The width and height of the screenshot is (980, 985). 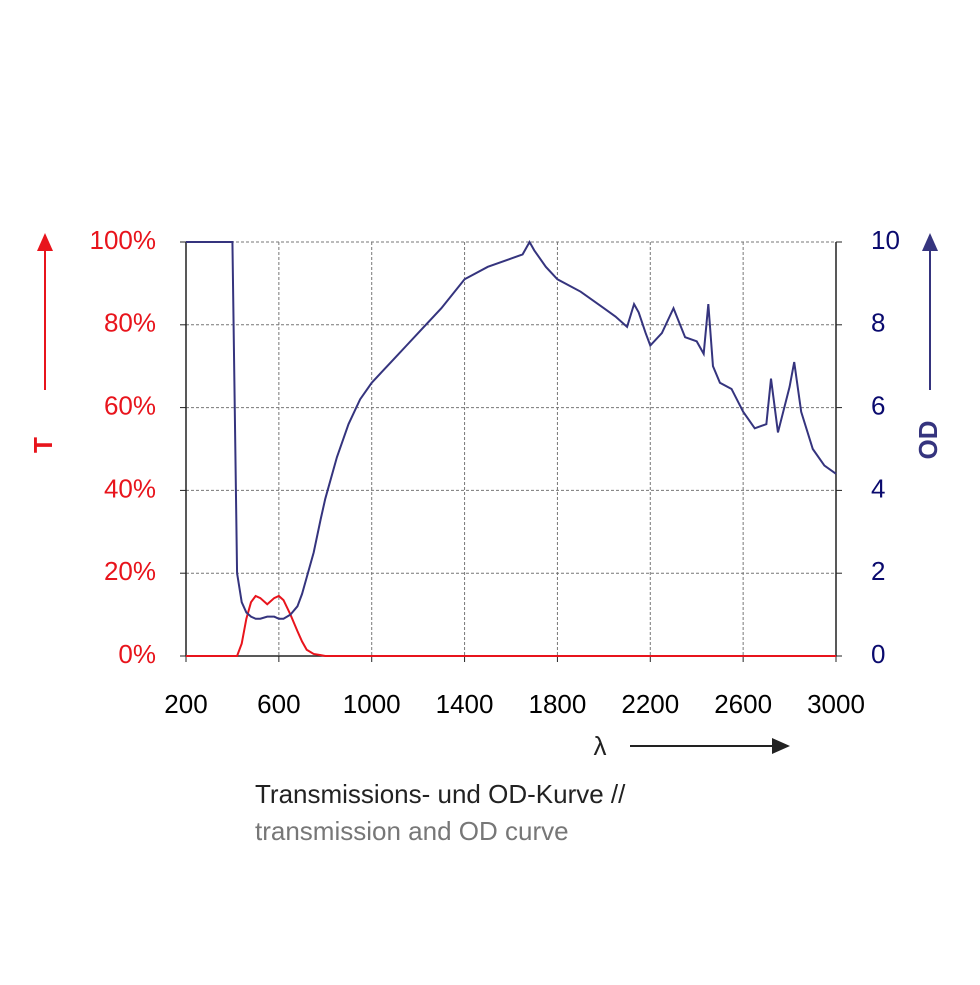 What do you see at coordinates (878, 323) in the screenshot?
I see `y2-tick-label: 8` at bounding box center [878, 323].